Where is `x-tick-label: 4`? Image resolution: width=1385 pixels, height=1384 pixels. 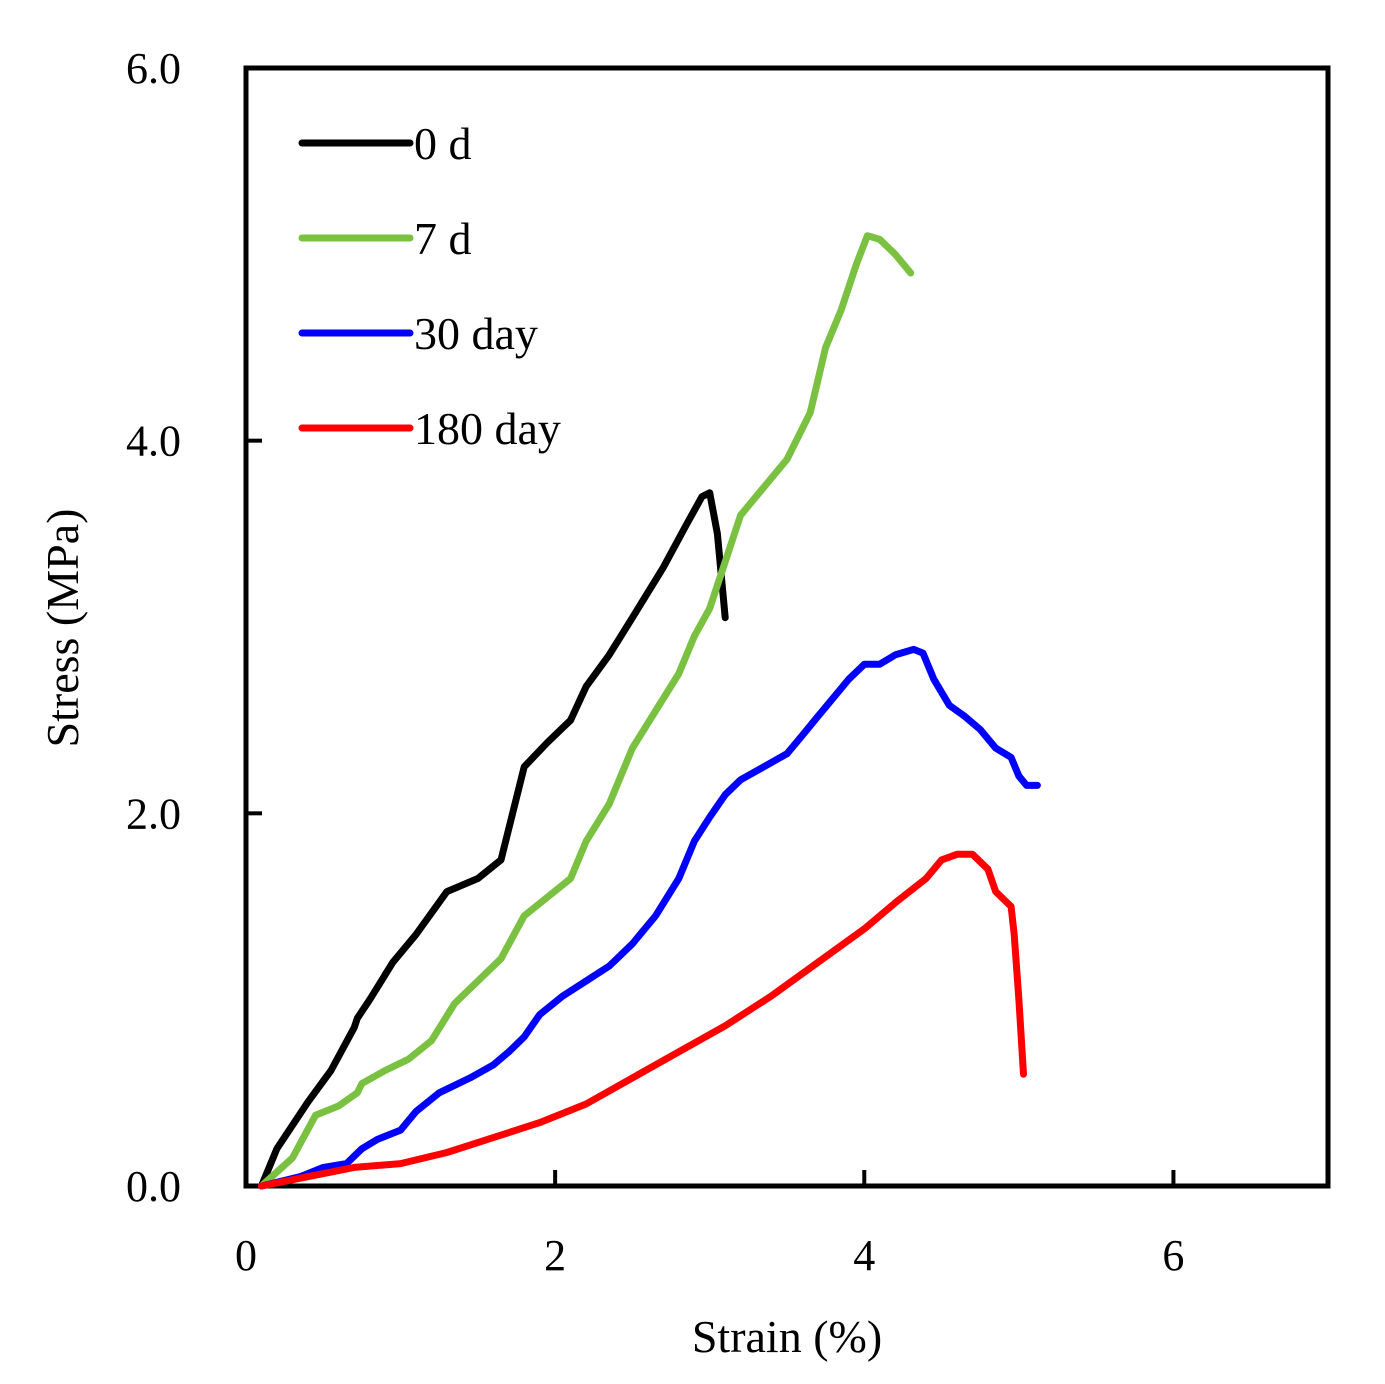 x-tick-label: 4 is located at coordinates (864, 1255).